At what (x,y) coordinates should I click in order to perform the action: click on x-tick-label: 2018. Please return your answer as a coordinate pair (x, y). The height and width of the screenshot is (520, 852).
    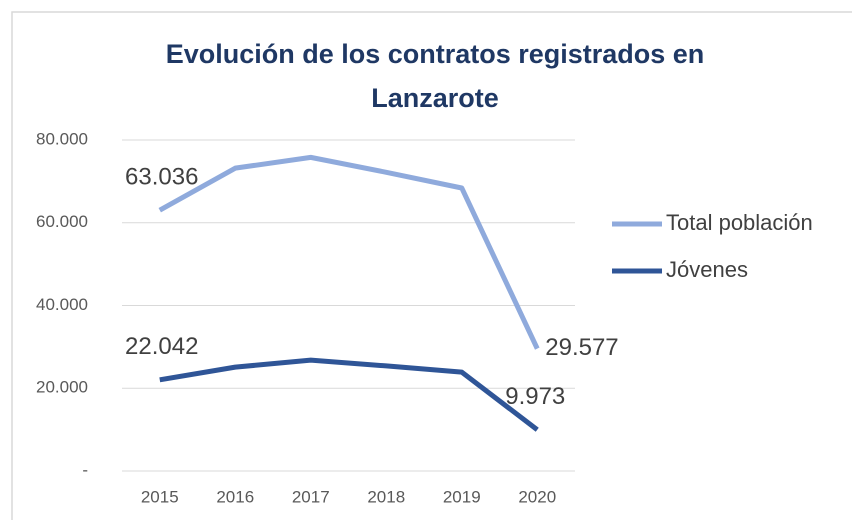
    Looking at the image, I should click on (386, 496).